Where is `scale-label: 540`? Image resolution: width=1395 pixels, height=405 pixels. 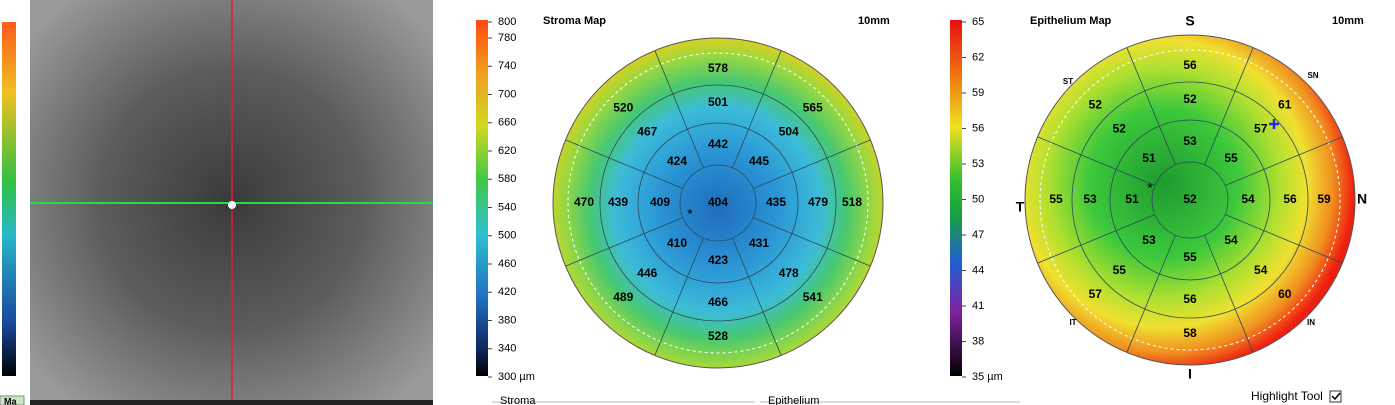 scale-label: 540 is located at coordinates (507, 207).